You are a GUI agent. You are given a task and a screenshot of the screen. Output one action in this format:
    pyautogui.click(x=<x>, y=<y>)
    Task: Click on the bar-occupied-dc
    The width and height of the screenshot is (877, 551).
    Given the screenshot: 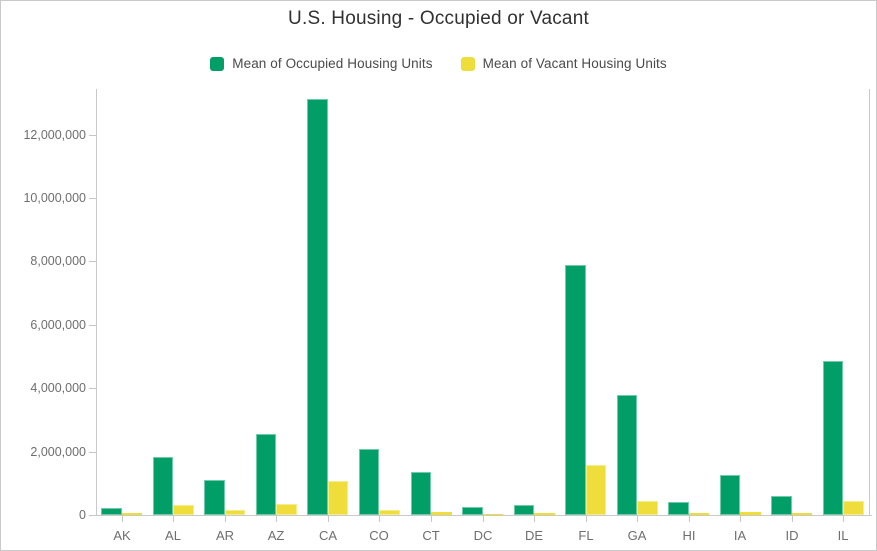 What is the action you would take?
    pyautogui.click(x=472, y=511)
    